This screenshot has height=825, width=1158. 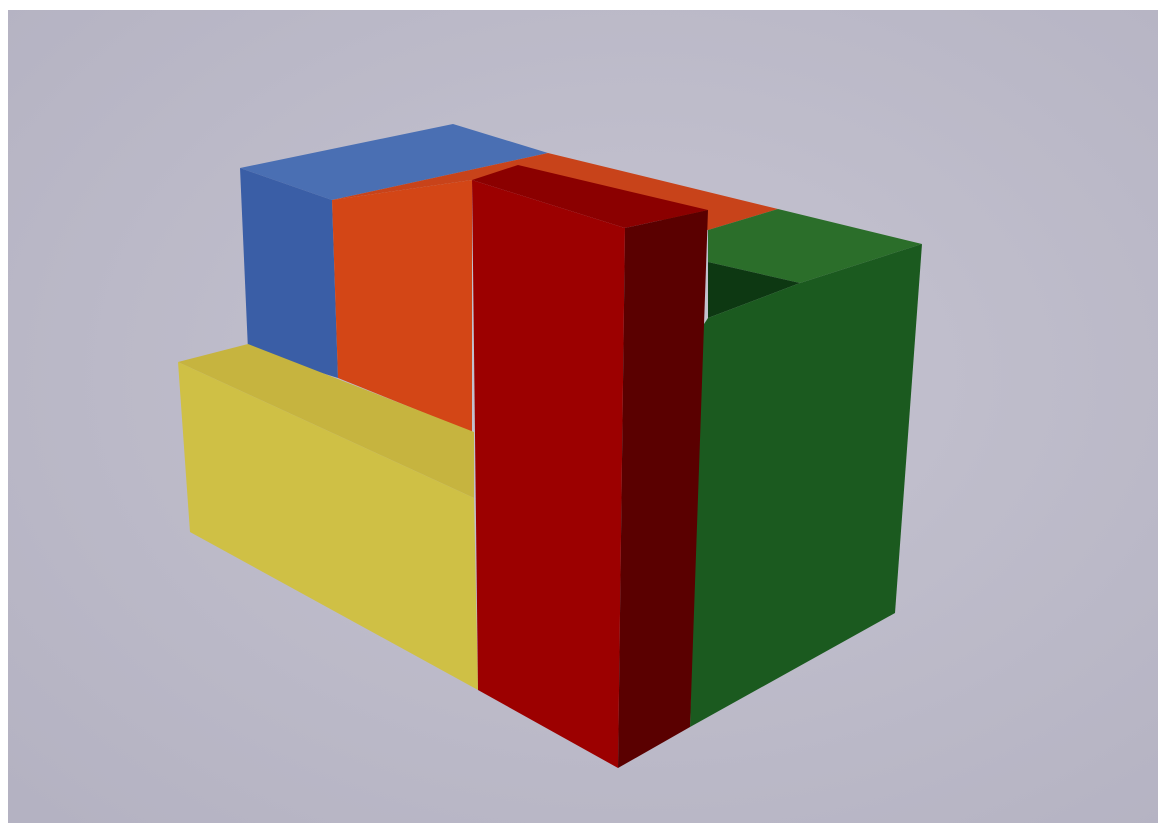 I want to click on red-block-front, so click(x=548, y=474).